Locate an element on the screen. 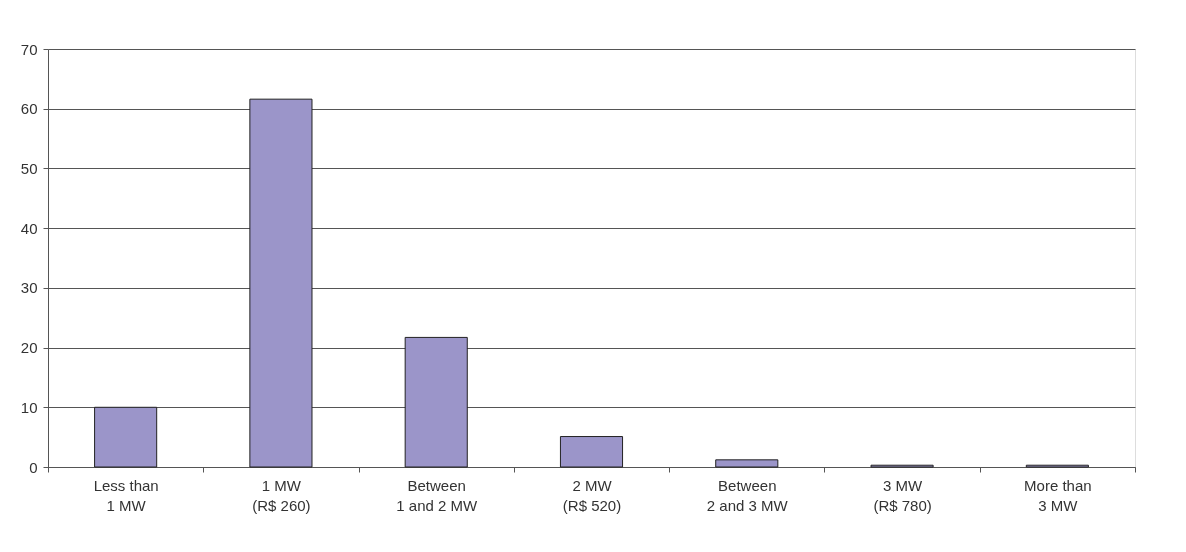  y-tick-label: 70 is located at coordinates (29, 49).